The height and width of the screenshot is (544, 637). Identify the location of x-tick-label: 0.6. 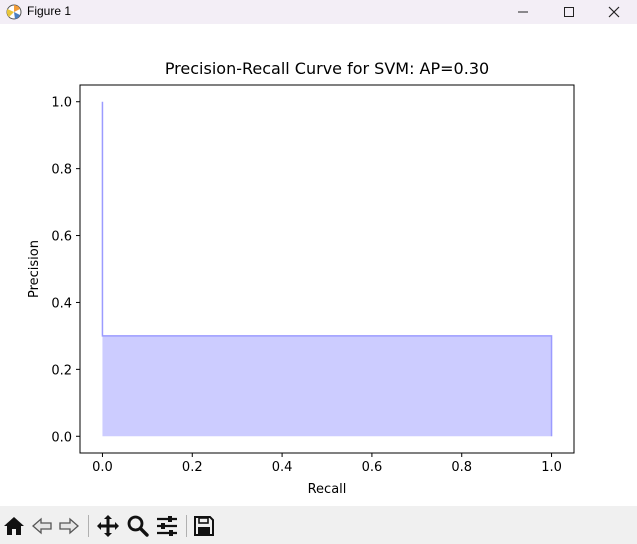
(372, 467).